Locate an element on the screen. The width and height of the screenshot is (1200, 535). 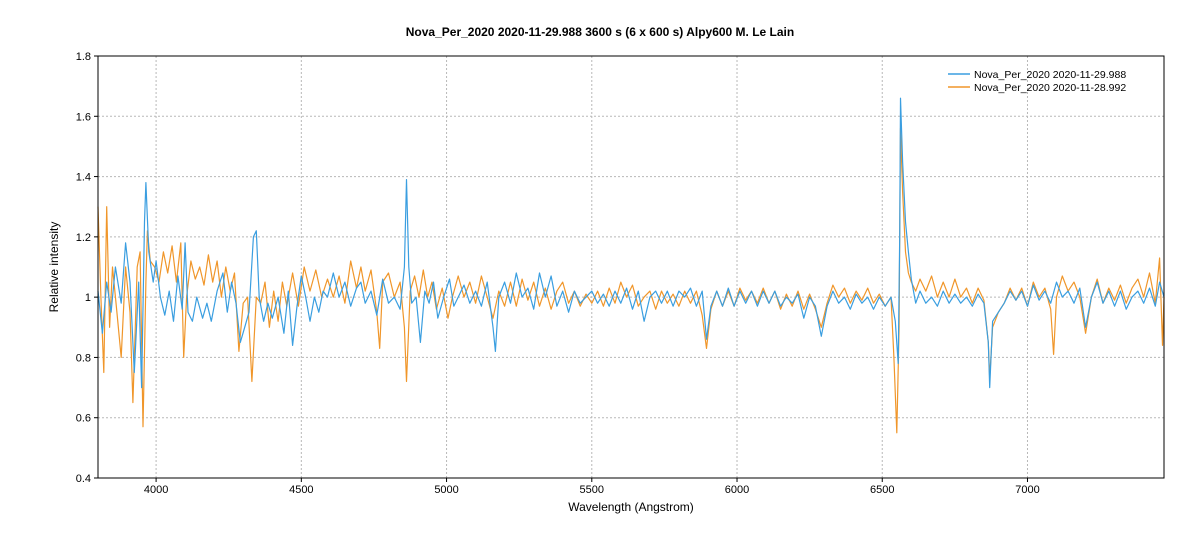
y-tick-label: 1.8 is located at coordinates (83, 57).